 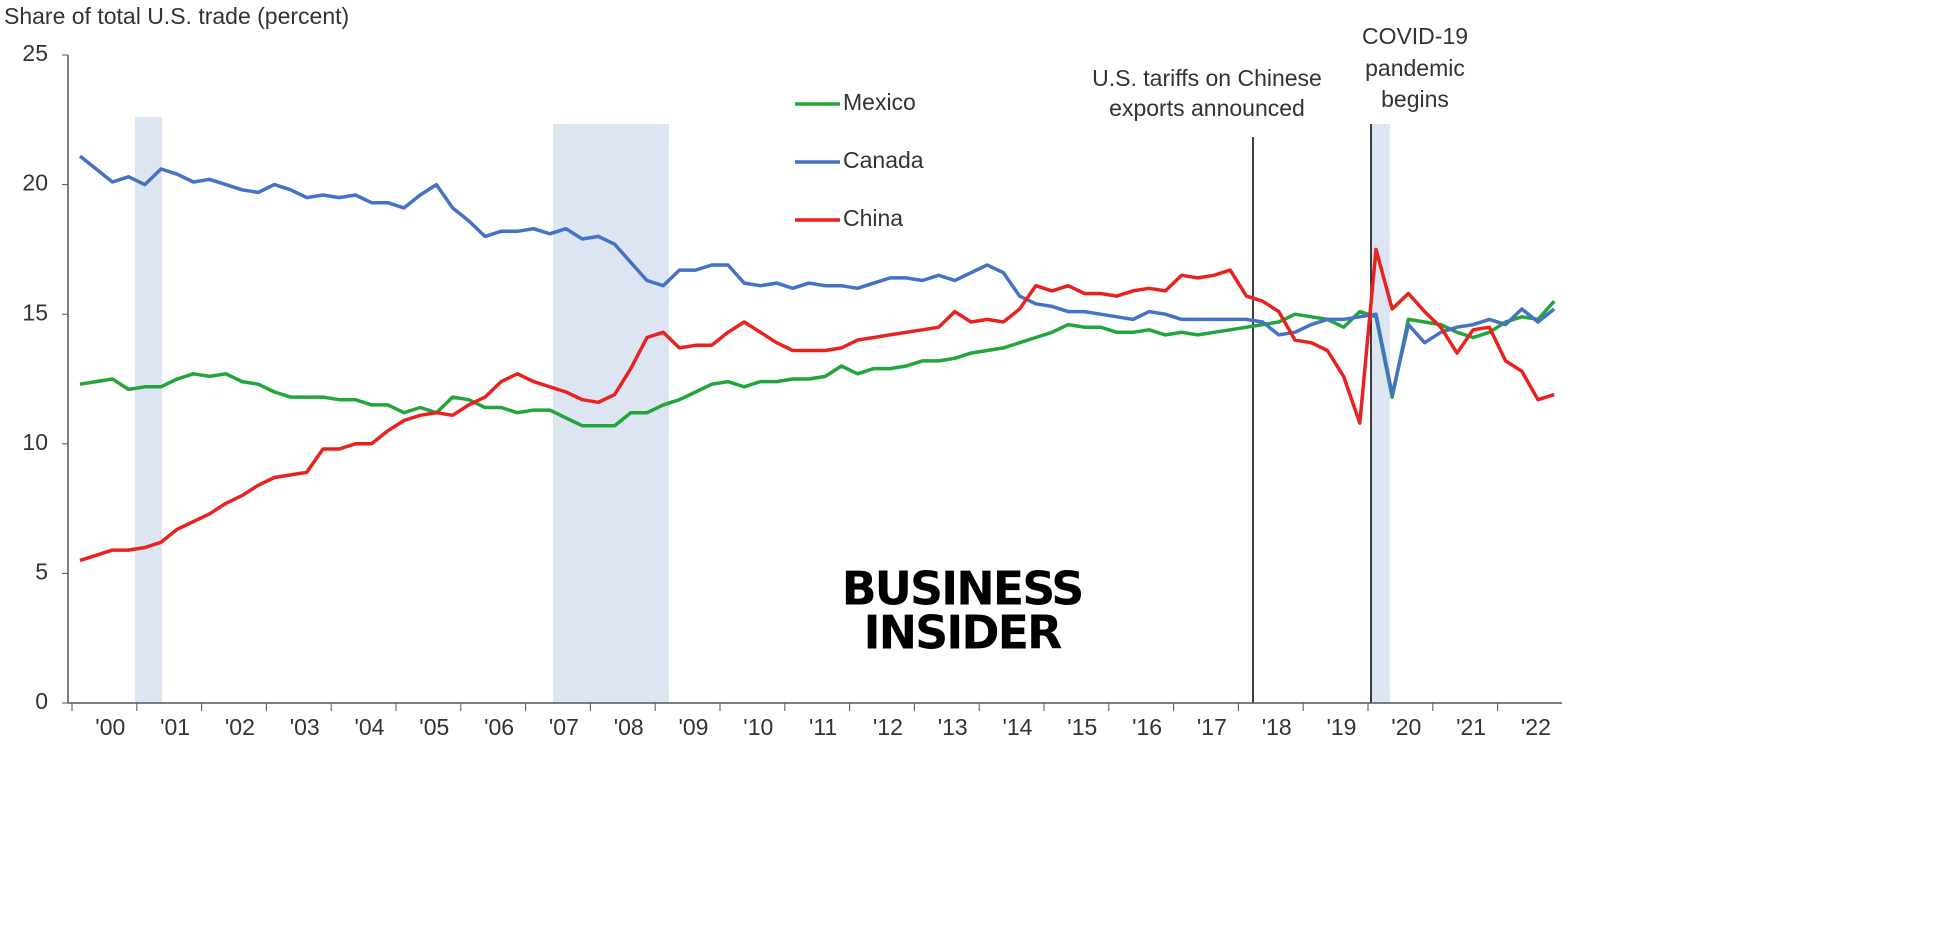 I want to click on legend-label: Mexico, so click(x=879, y=102).